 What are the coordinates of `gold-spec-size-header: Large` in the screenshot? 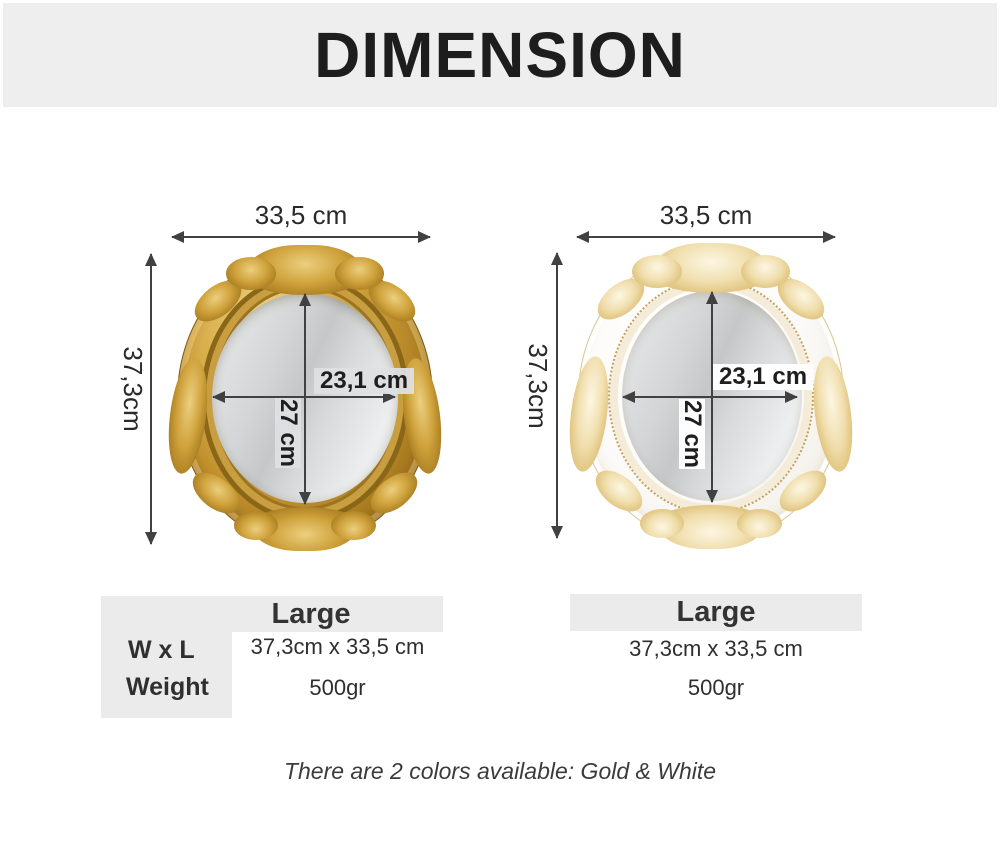 It's located at (272, 614).